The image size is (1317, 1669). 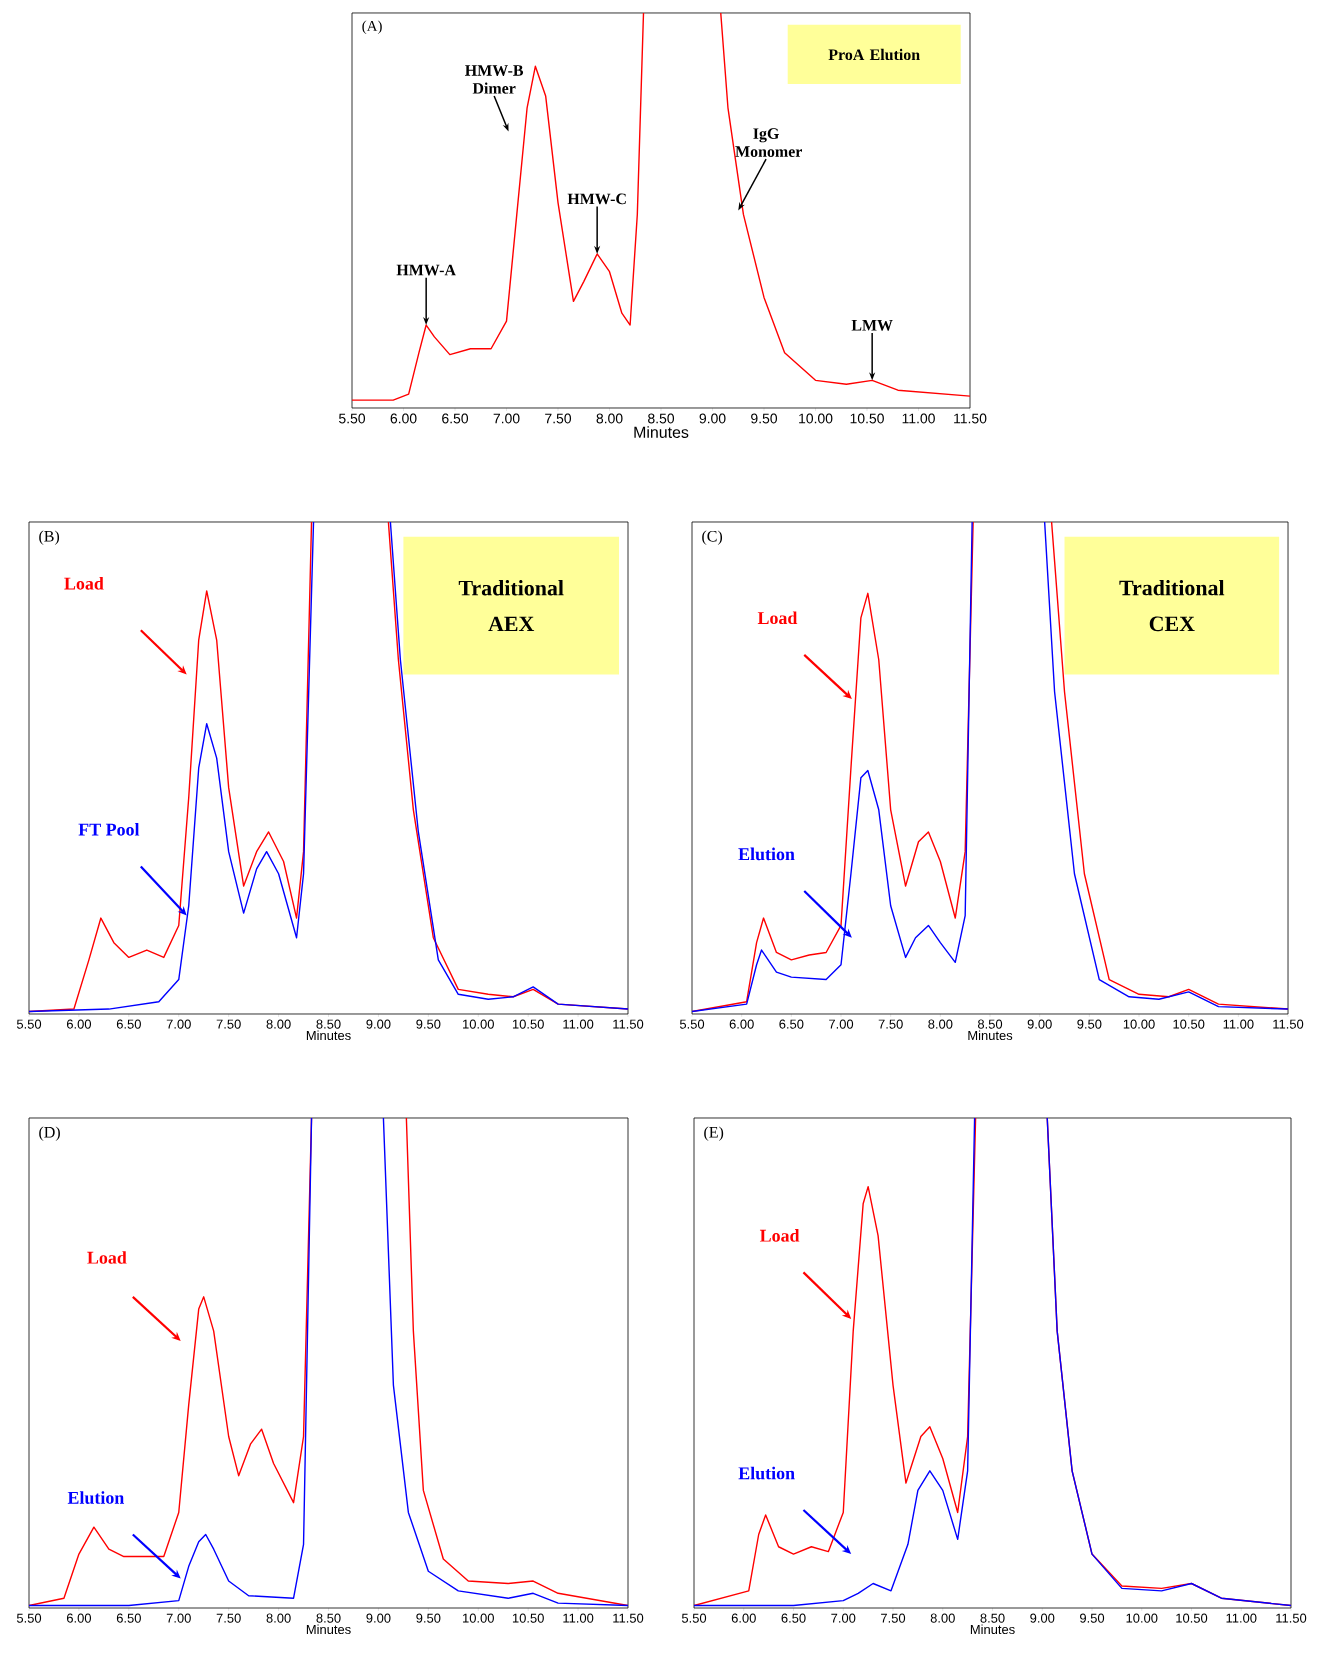 I want to click on annotation: LMW, so click(x=872, y=325).